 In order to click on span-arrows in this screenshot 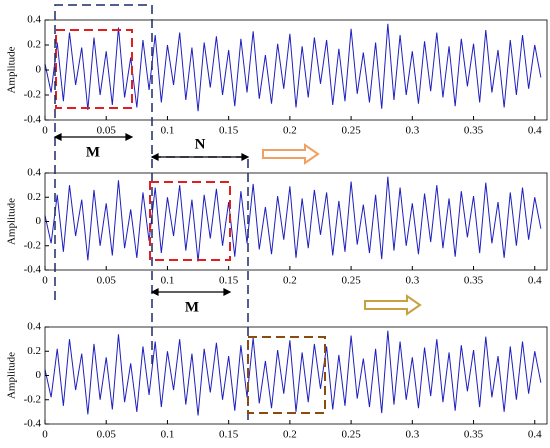, I will do `click(151, 214)`.